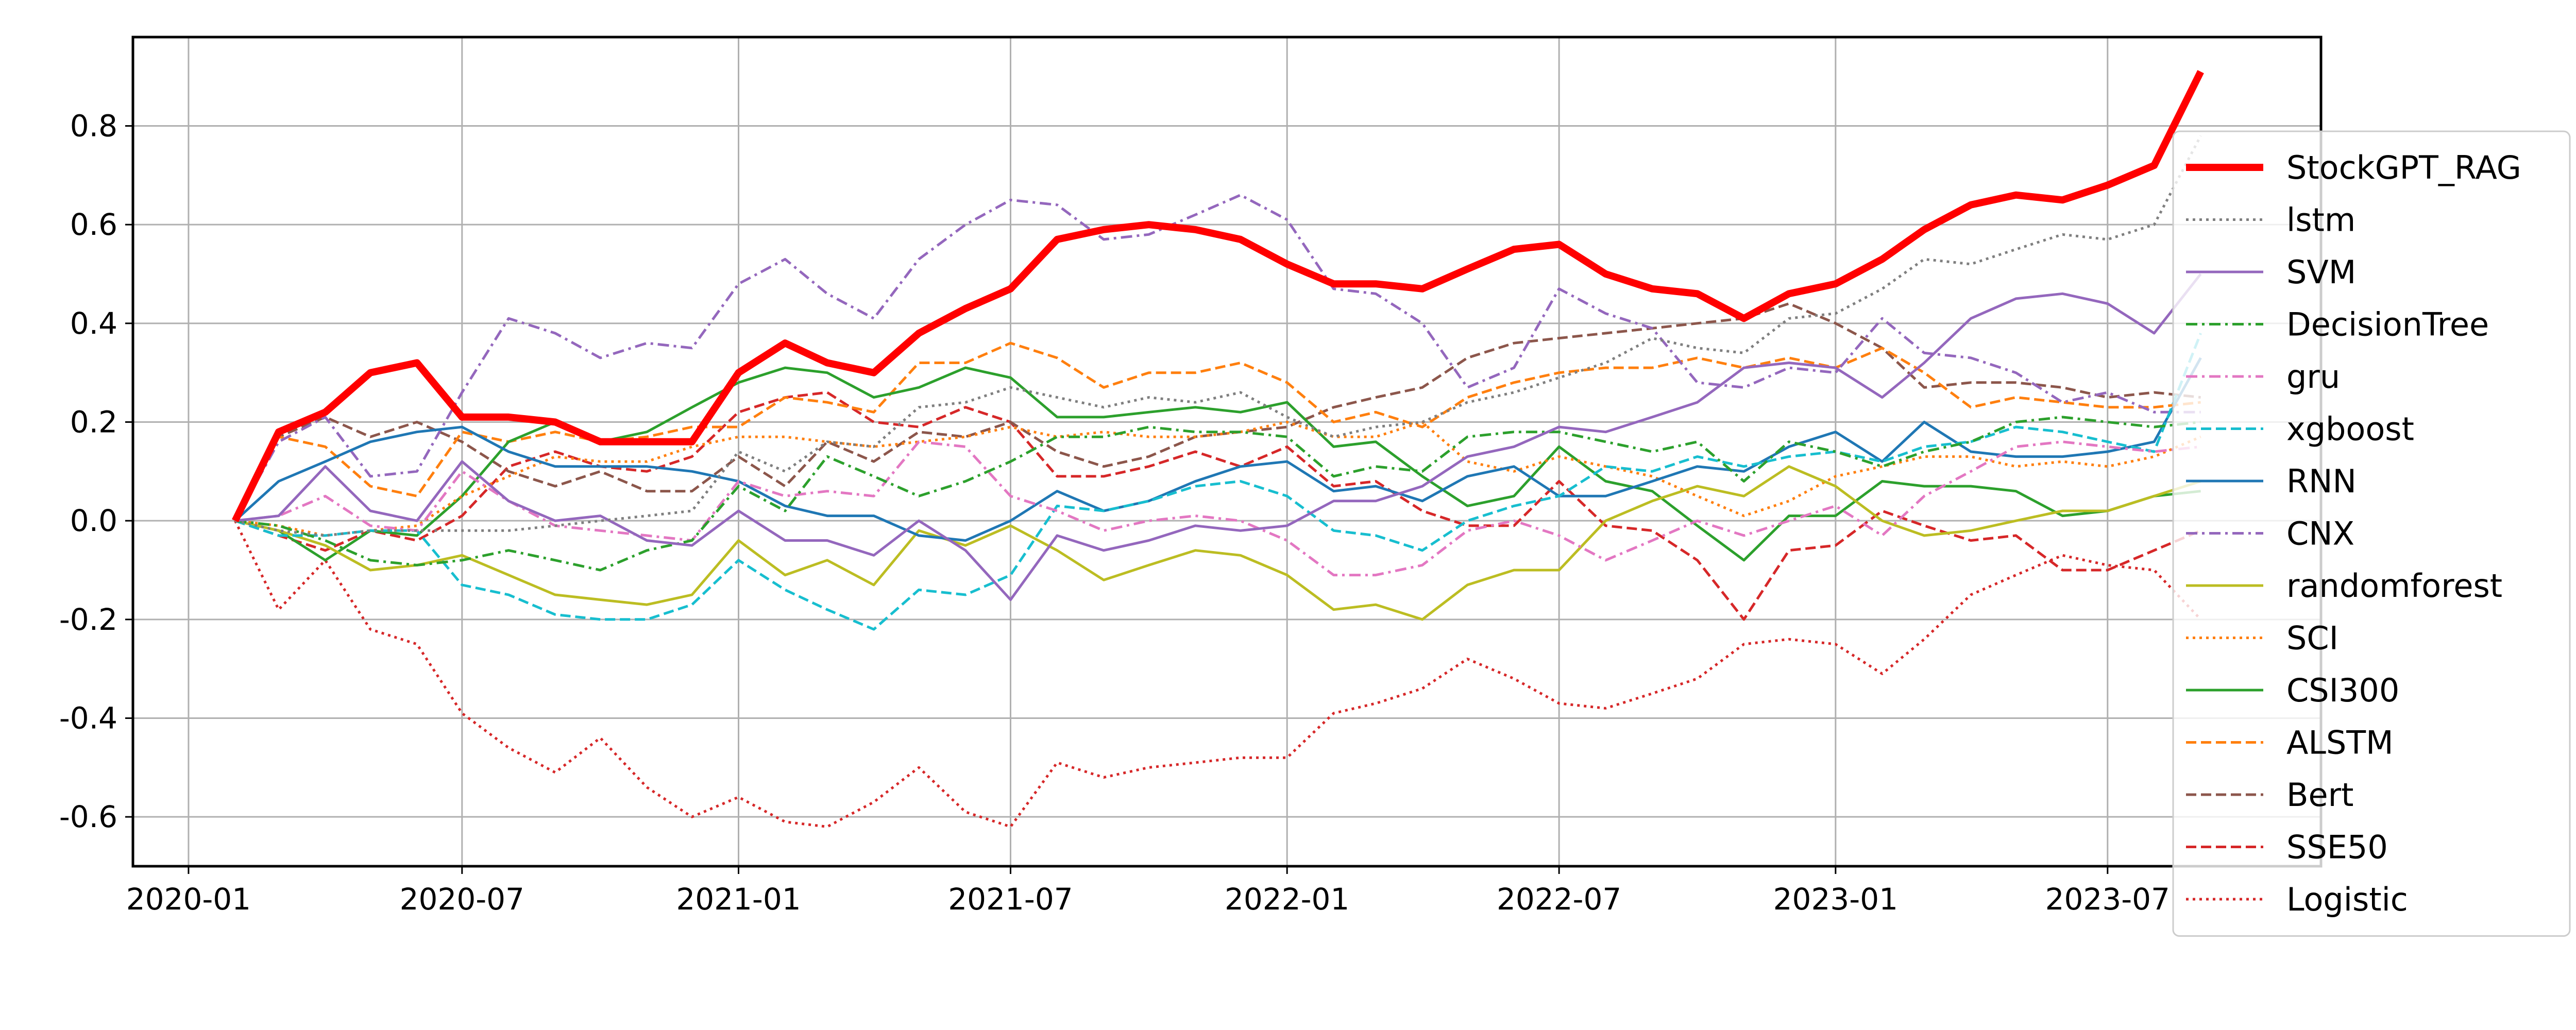 The image size is (2576, 1030). Describe the element at coordinates (93, 225) in the screenshot. I see `y-tick-label: 0.6` at that location.